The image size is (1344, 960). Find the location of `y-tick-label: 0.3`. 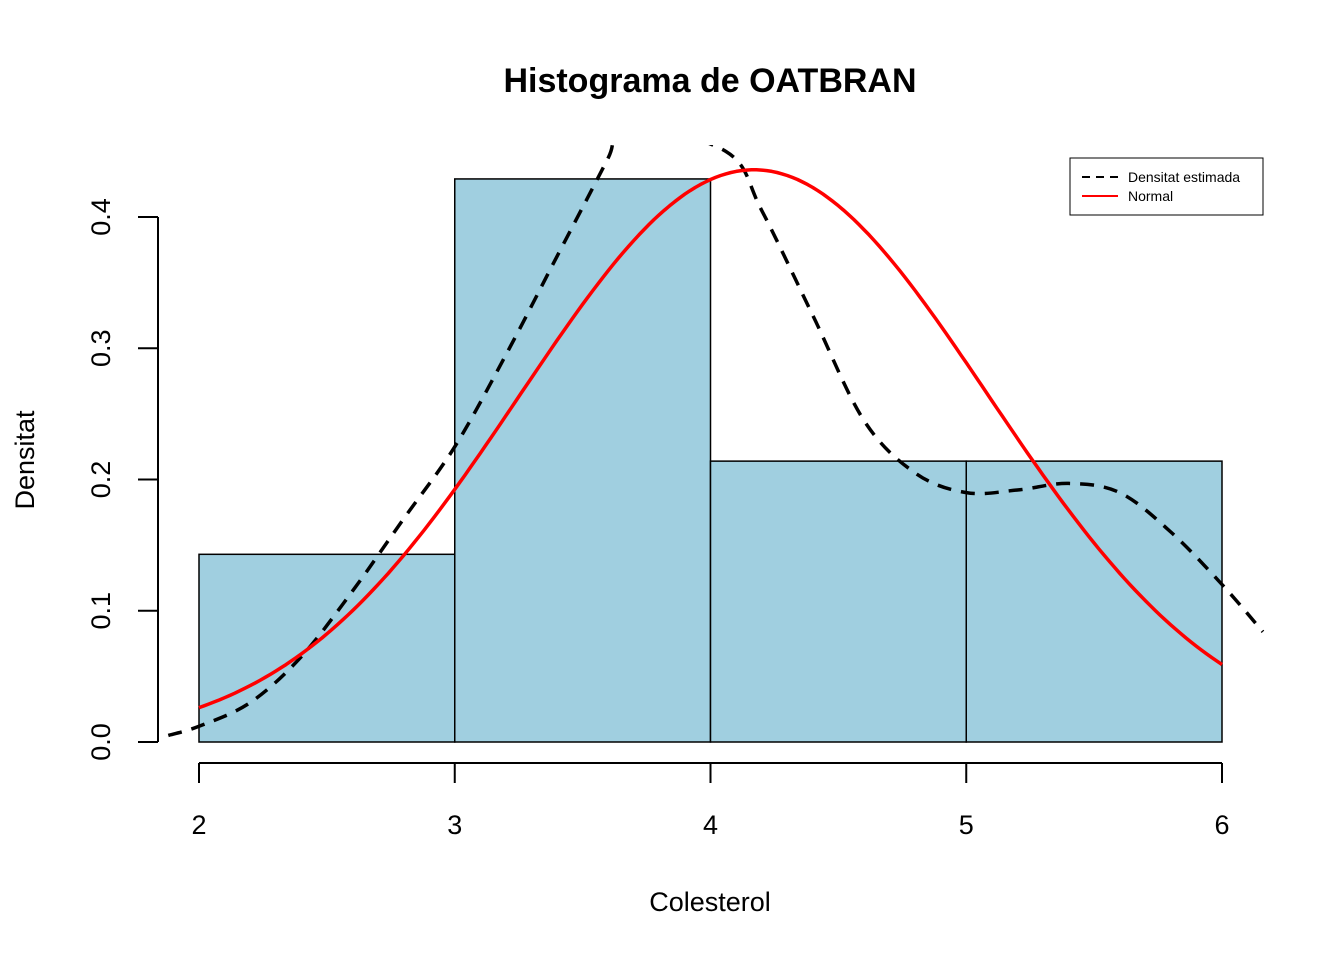

y-tick-label: 0.3 is located at coordinates (101, 348).